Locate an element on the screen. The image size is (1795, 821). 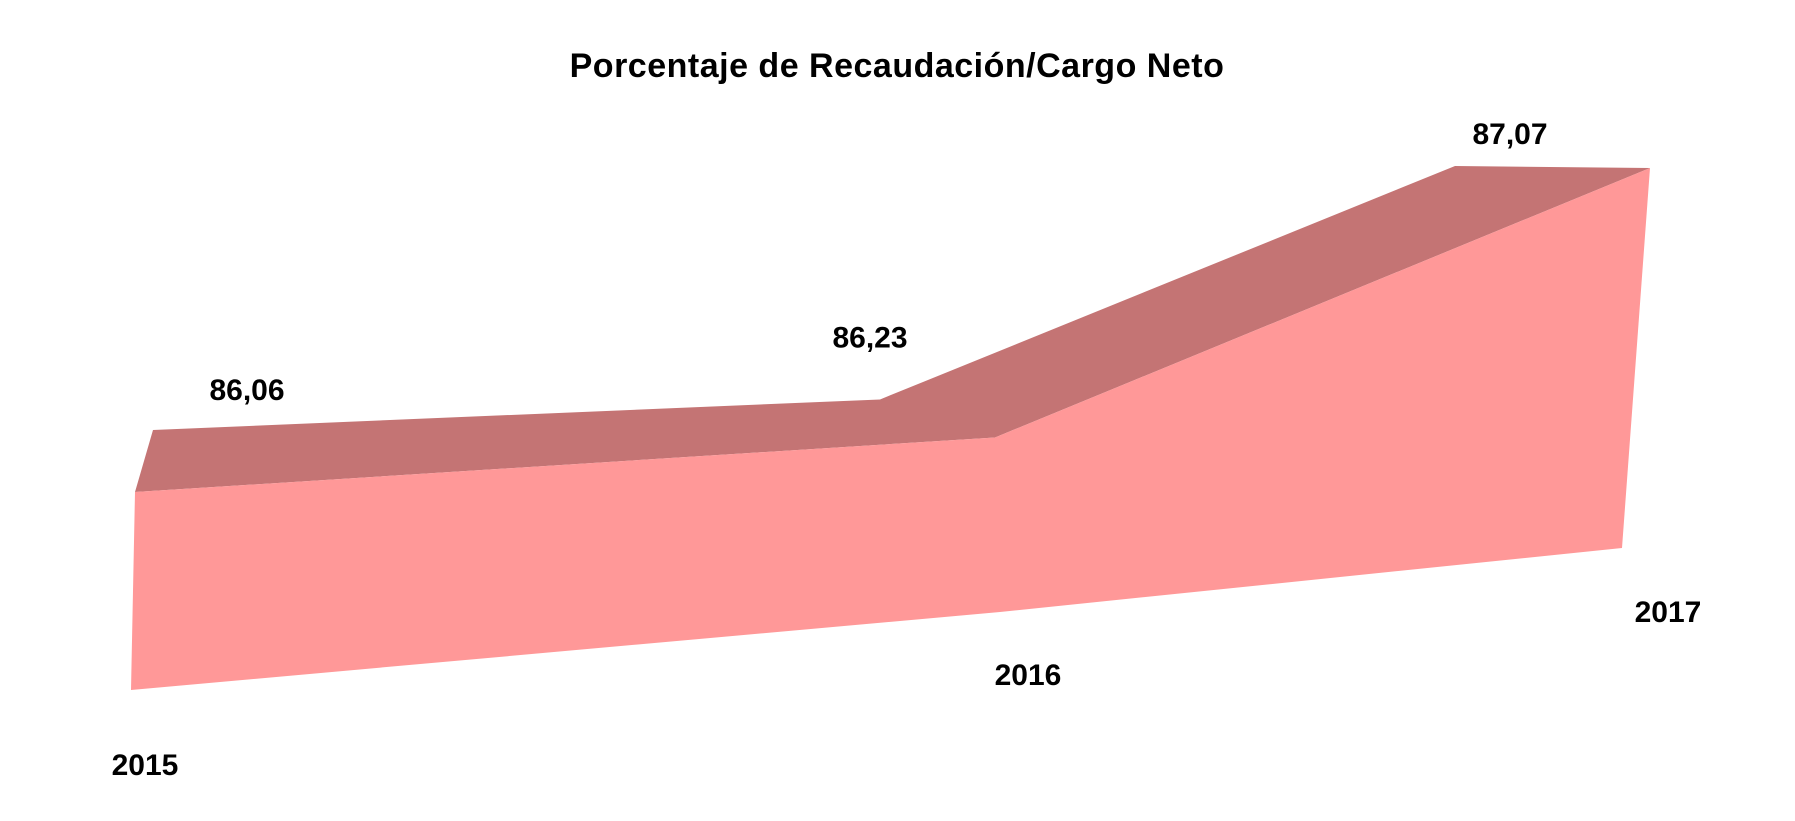
data-label-2017: 87,07 is located at coordinates (1509, 134).